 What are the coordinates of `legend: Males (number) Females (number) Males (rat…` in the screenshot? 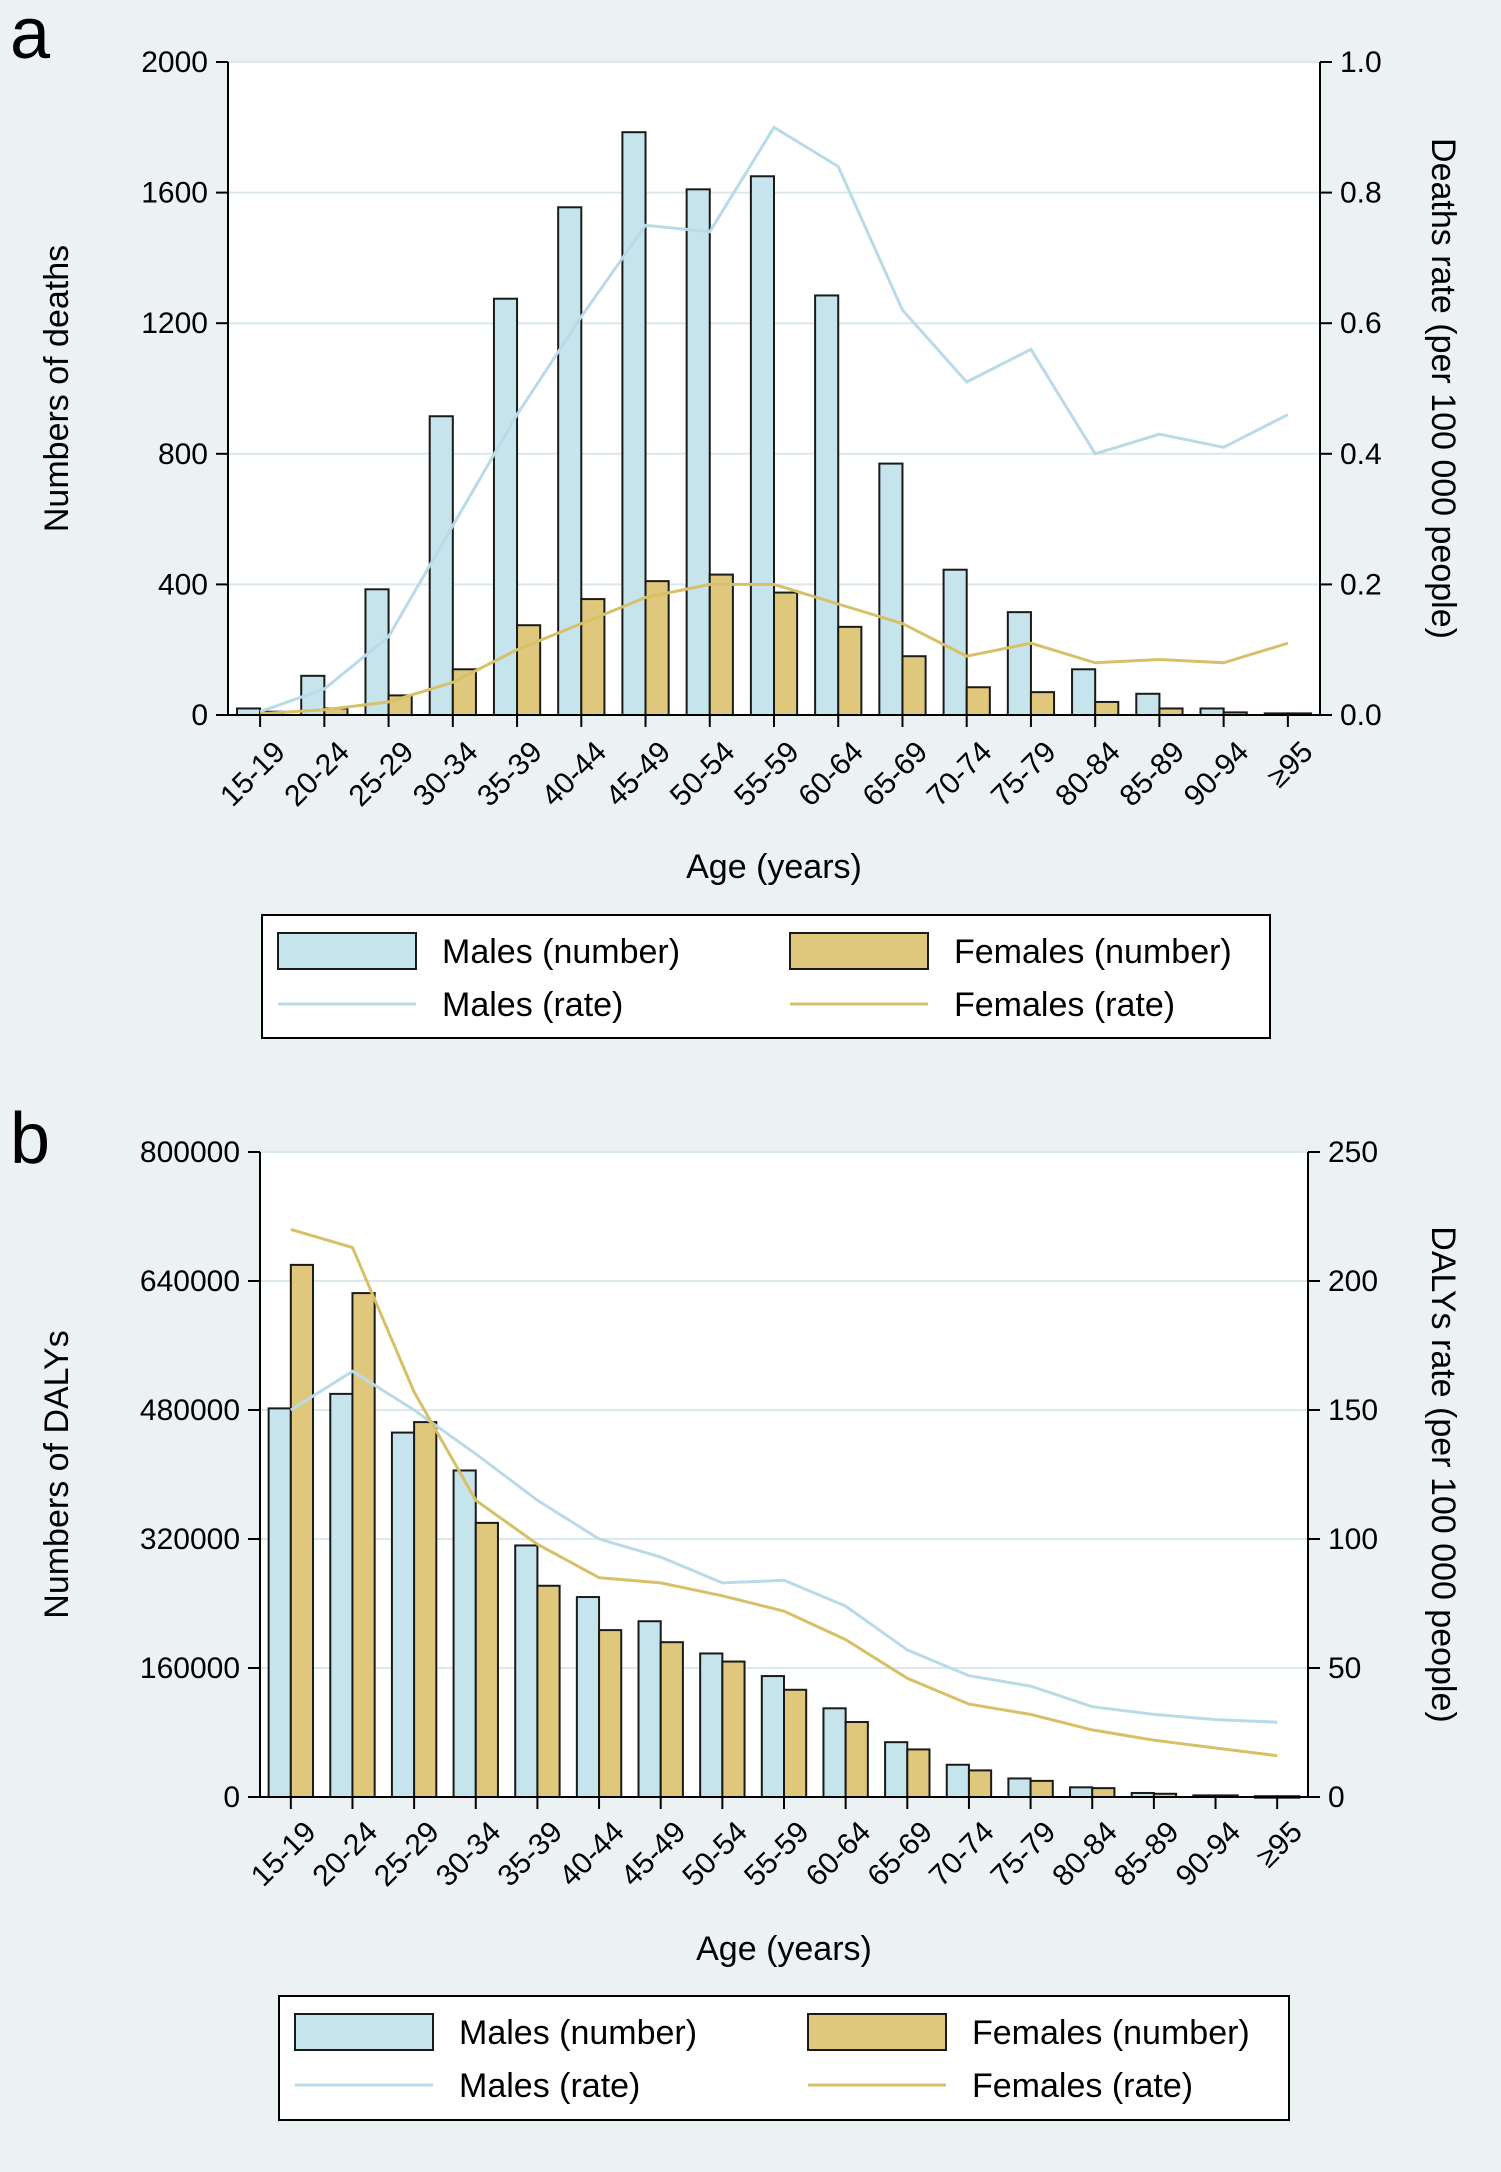 It's located at (784, 2058).